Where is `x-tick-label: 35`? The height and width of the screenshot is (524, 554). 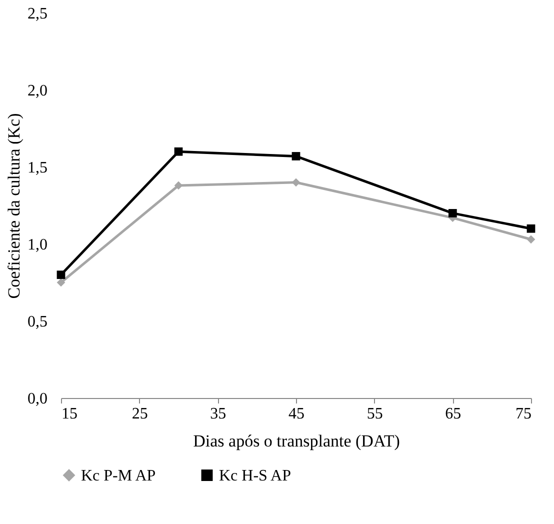
x-tick-label: 35 is located at coordinates (218, 414).